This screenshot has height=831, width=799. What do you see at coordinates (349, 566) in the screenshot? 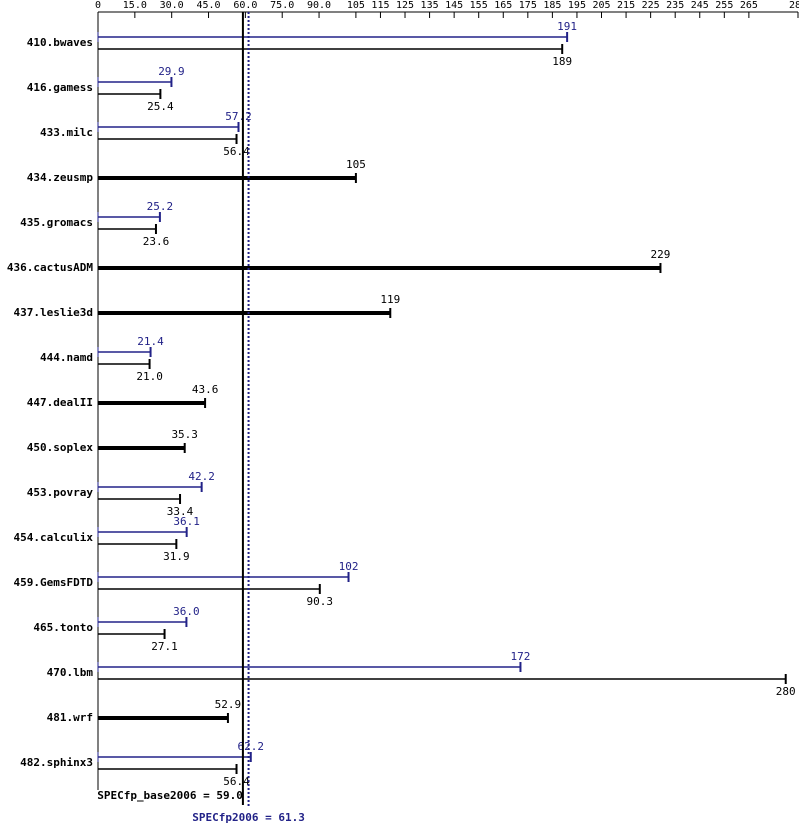
I see `value-label: 102` at bounding box center [349, 566].